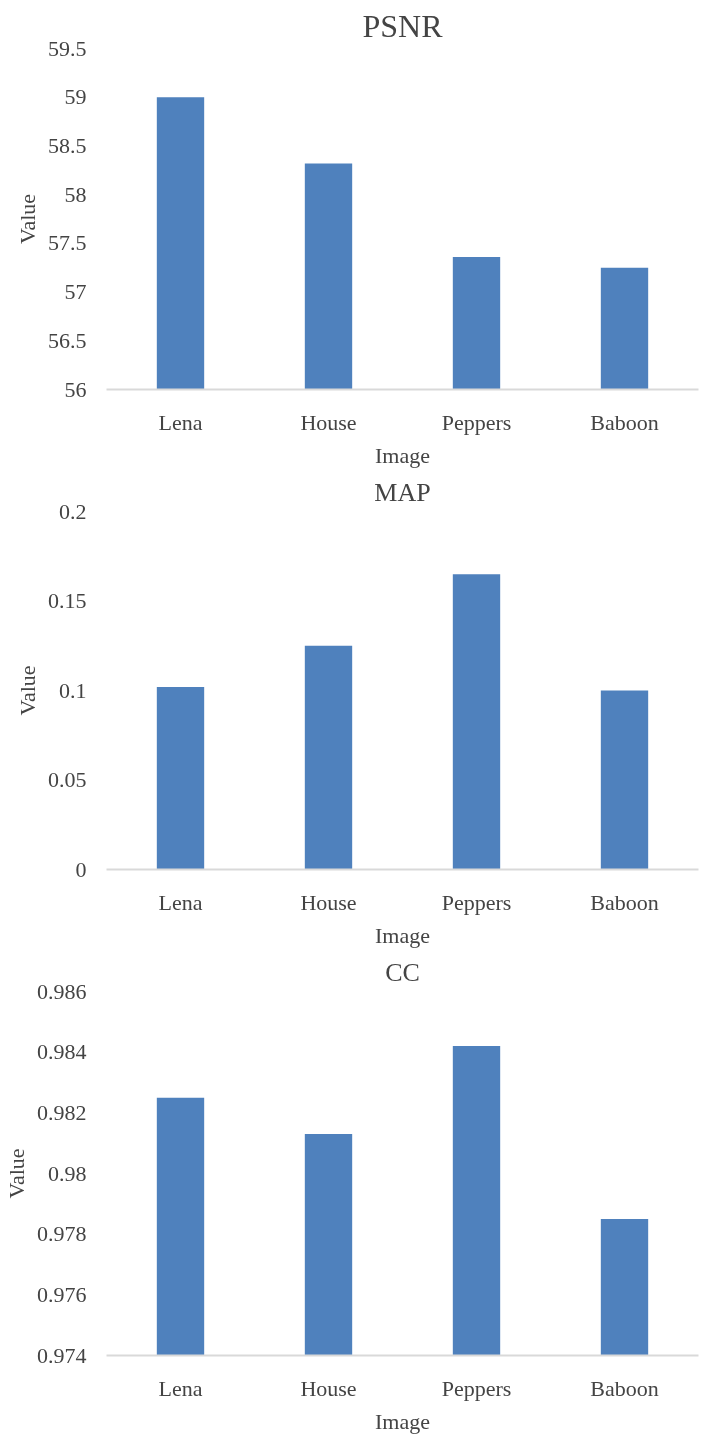 The image size is (708, 1436). What do you see at coordinates (67, 779) in the screenshot?
I see `y-tick-label: 0.05` at bounding box center [67, 779].